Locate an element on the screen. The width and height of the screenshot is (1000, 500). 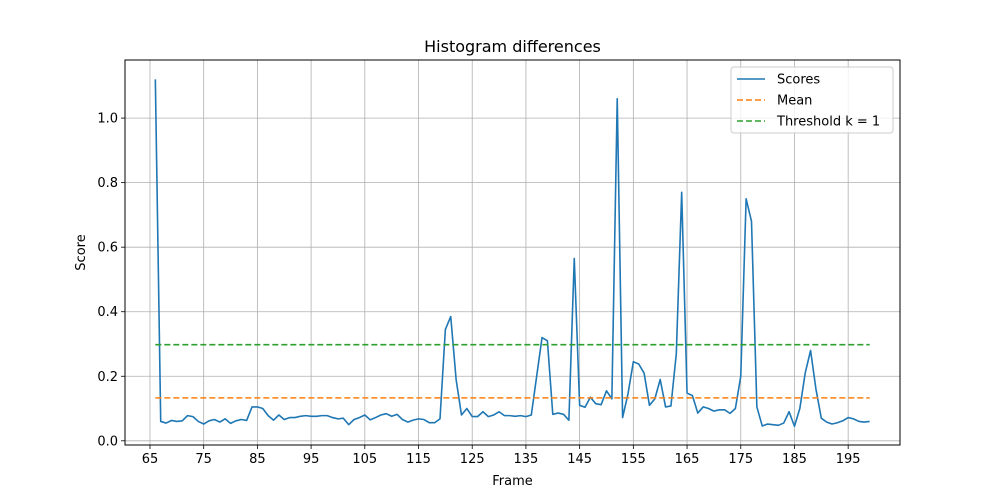
legend: Scores Mean Threshold k = 1 is located at coordinates (812, 100).